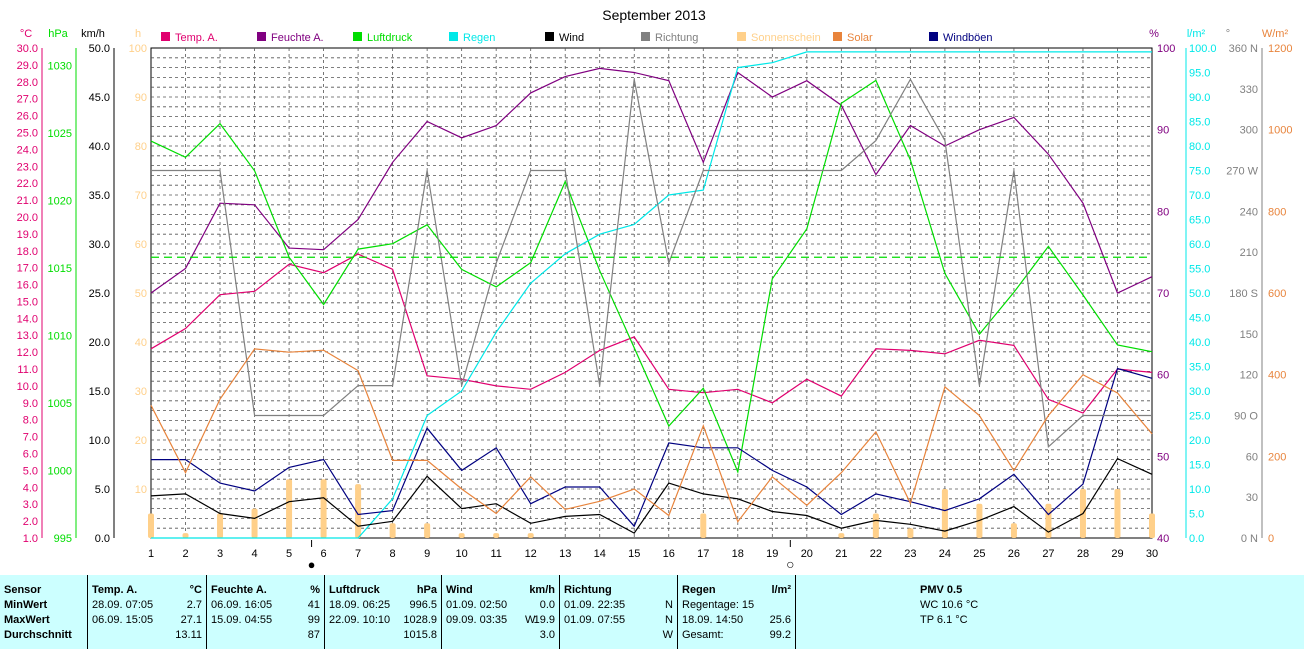 This screenshot has width=1304, height=649. I want to click on rain-tick-label: 60.0, so click(1199, 245).